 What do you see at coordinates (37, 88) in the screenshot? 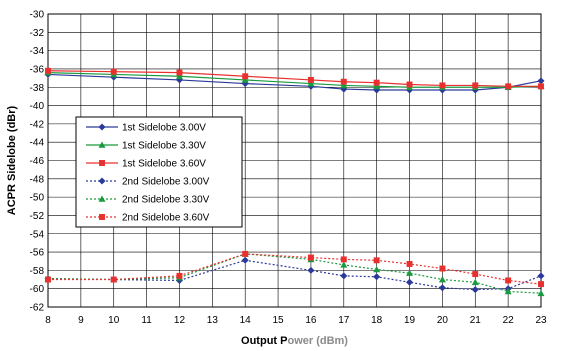
I see `y-tick-label: -38` at bounding box center [37, 88].